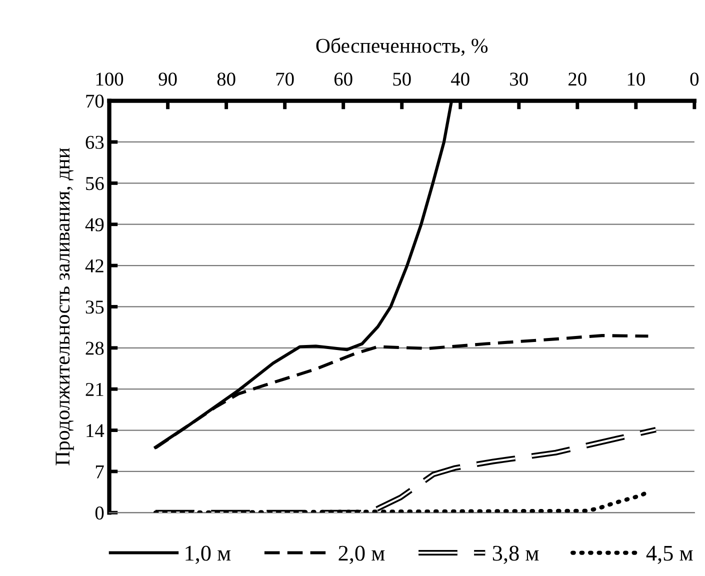 The height and width of the screenshot is (576, 705). I want to click on y-tick-label: 21, so click(95, 389).